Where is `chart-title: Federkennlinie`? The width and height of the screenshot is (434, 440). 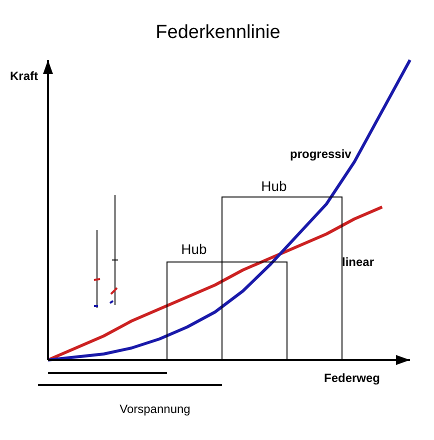
chart-title: Federkennlinie is located at coordinates (218, 32).